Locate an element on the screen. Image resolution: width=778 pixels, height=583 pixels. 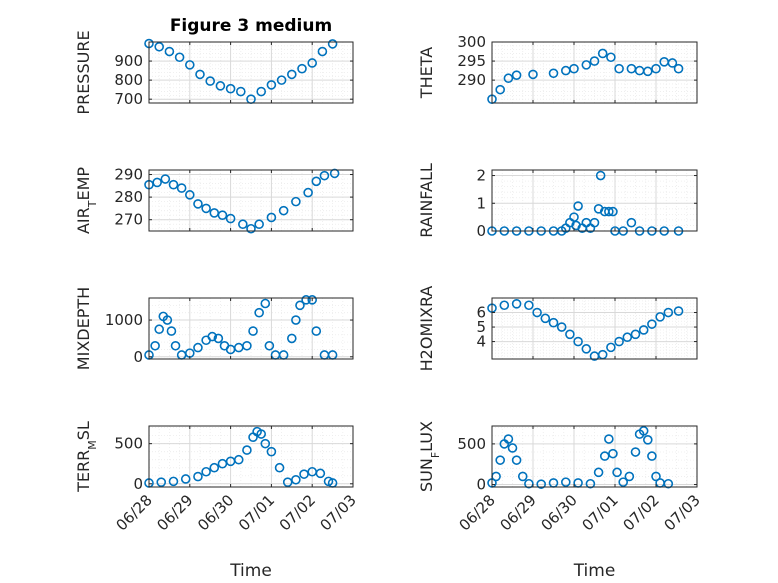
y-axis-label: SUNFLUX is located at coordinates (429, 456).